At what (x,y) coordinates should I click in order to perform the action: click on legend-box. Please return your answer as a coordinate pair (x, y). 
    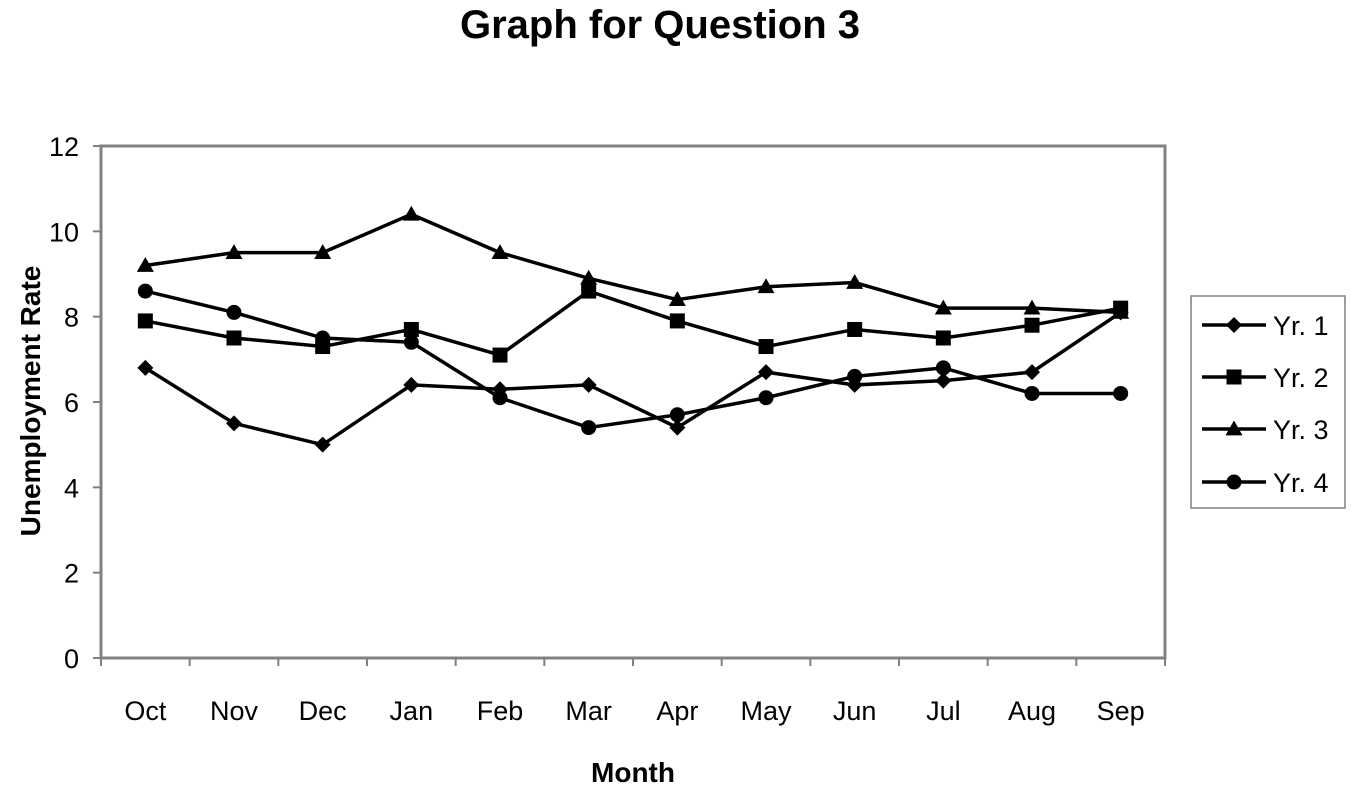
    Looking at the image, I should click on (1268, 402).